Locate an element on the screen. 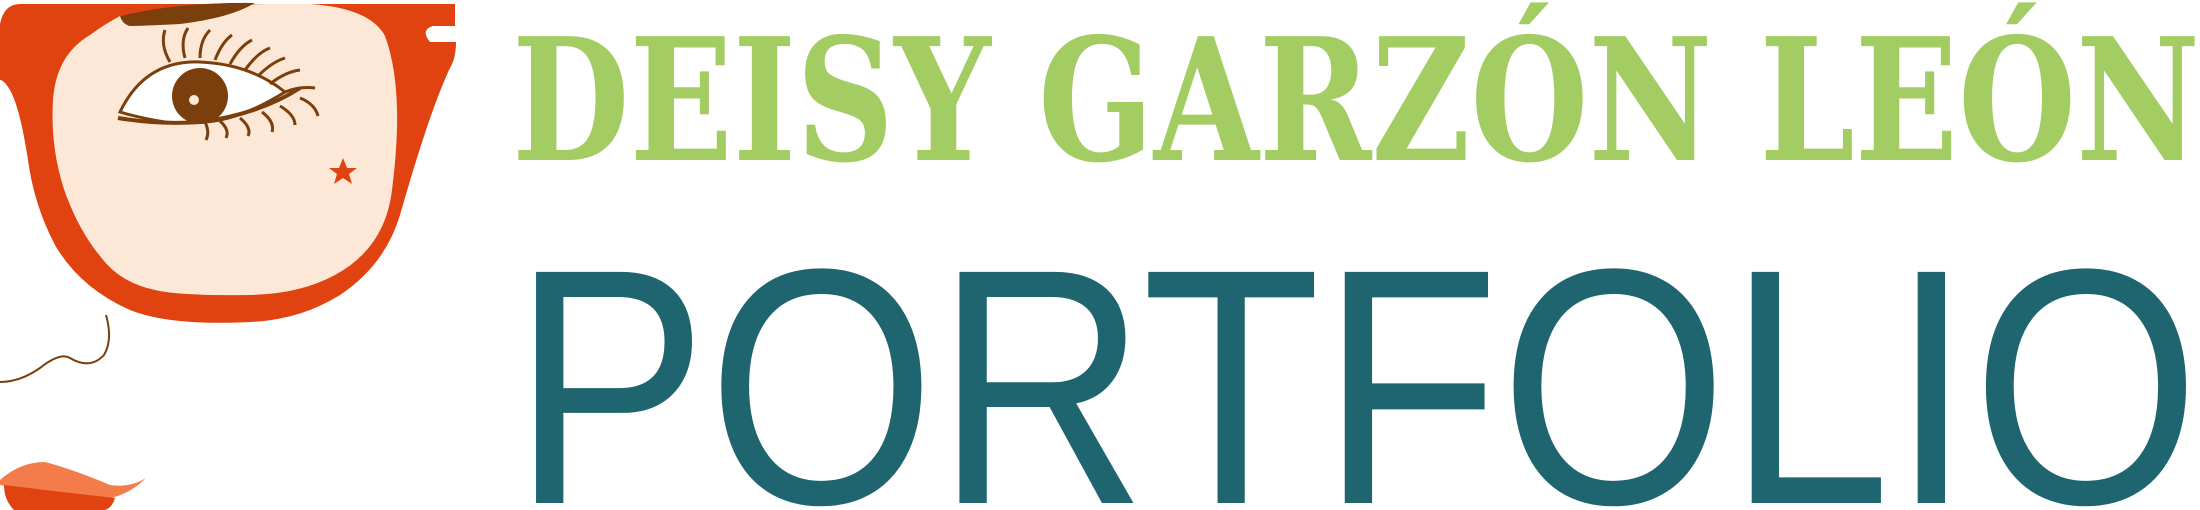 The width and height of the screenshot is (2200, 510). lashes is located at coordinates (240, 84).